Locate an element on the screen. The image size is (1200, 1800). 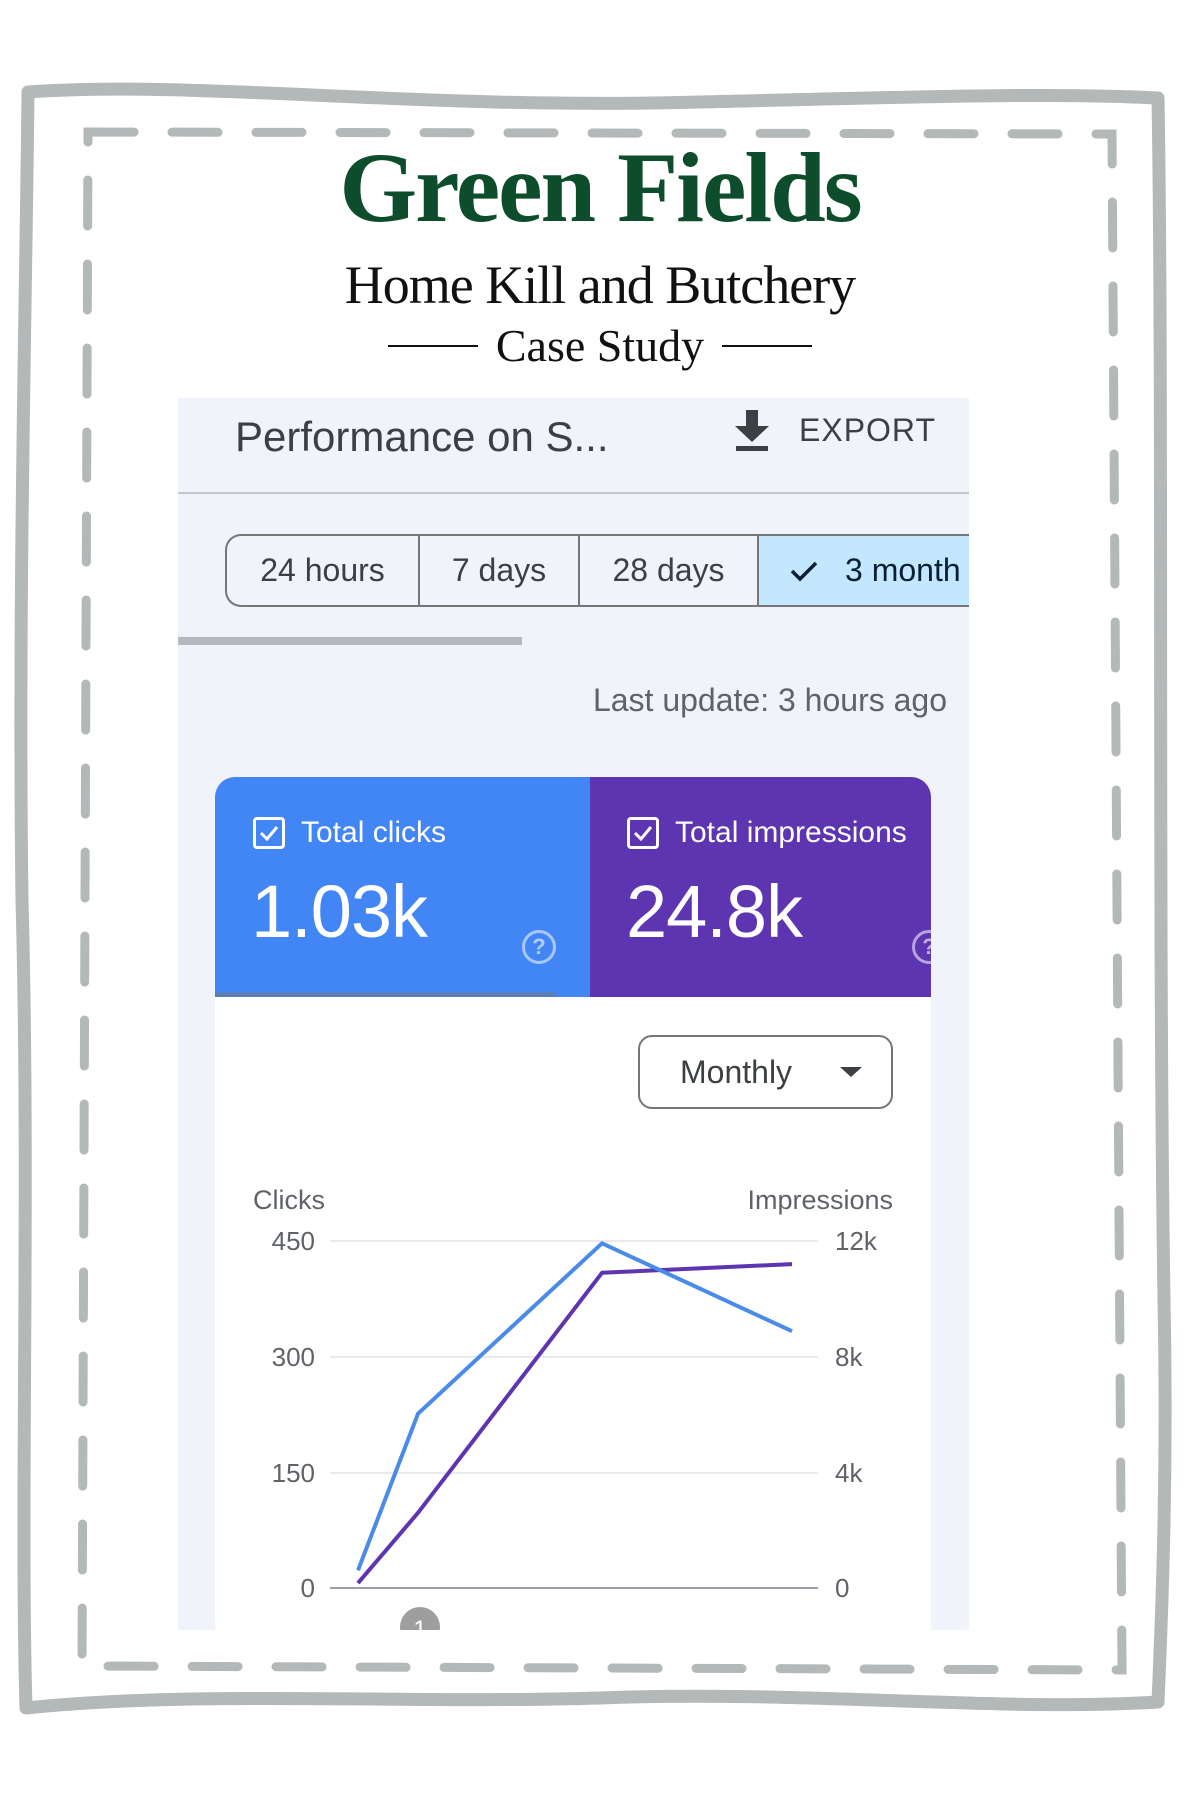
right-tick: 4k is located at coordinates (849, 1473).